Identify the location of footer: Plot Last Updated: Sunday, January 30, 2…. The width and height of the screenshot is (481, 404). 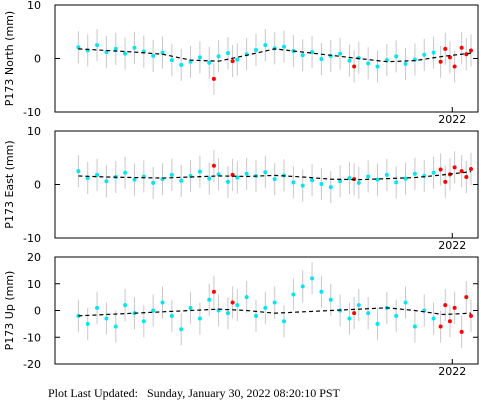
(194, 393).